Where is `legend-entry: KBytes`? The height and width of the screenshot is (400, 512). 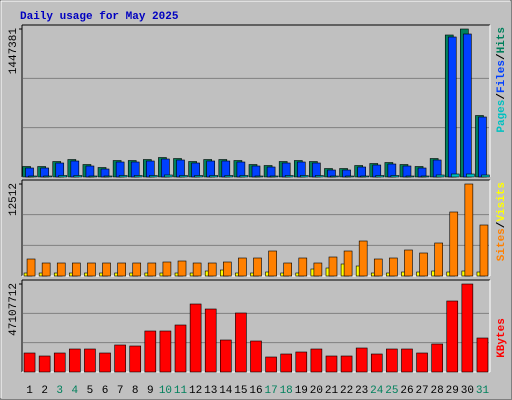
legend-entry: KBytes is located at coordinates (502, 338).